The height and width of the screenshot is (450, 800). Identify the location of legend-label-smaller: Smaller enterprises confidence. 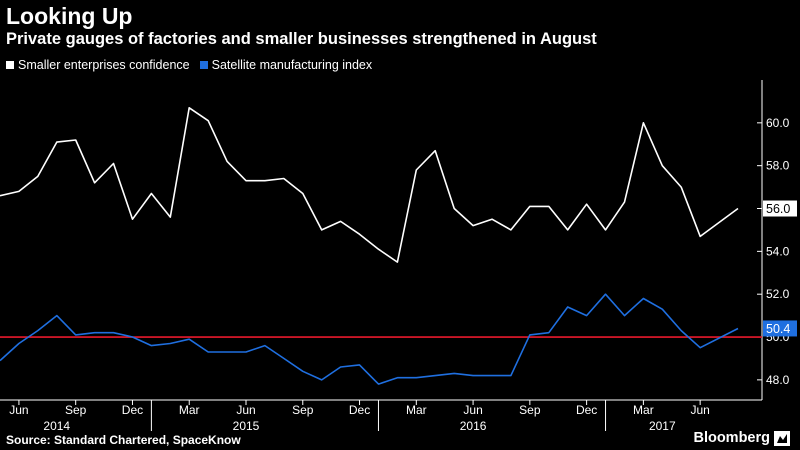
(104, 65).